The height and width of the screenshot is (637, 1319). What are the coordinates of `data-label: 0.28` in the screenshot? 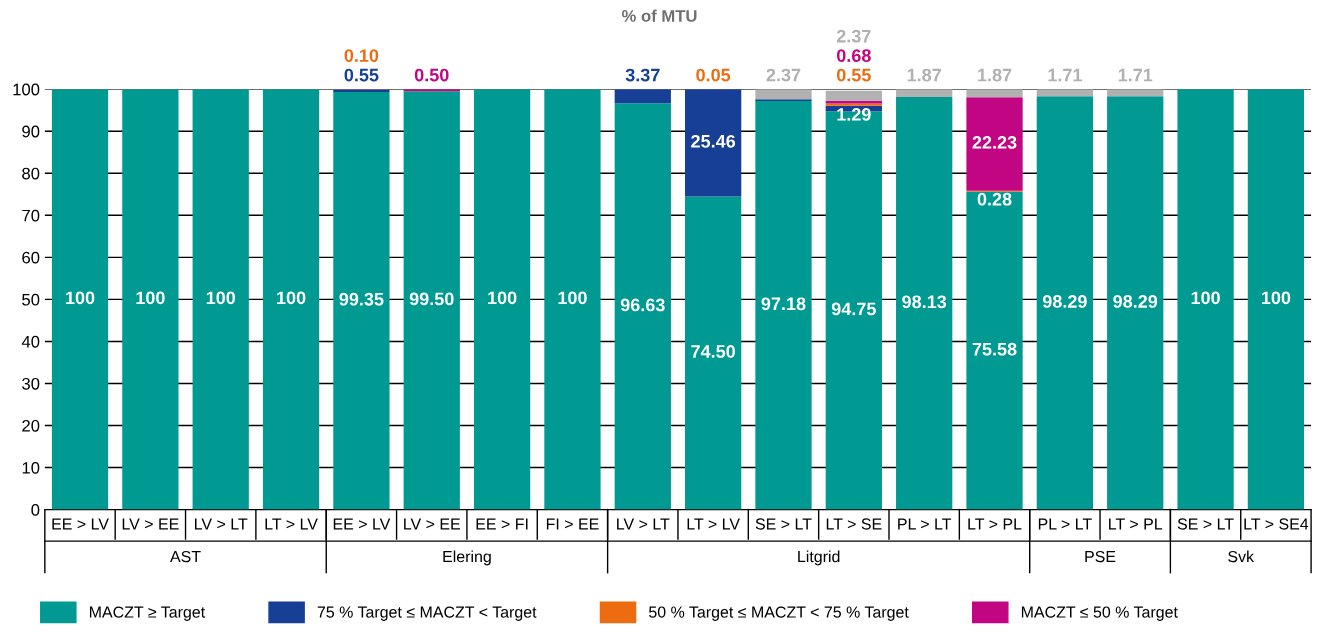 It's located at (994, 199).